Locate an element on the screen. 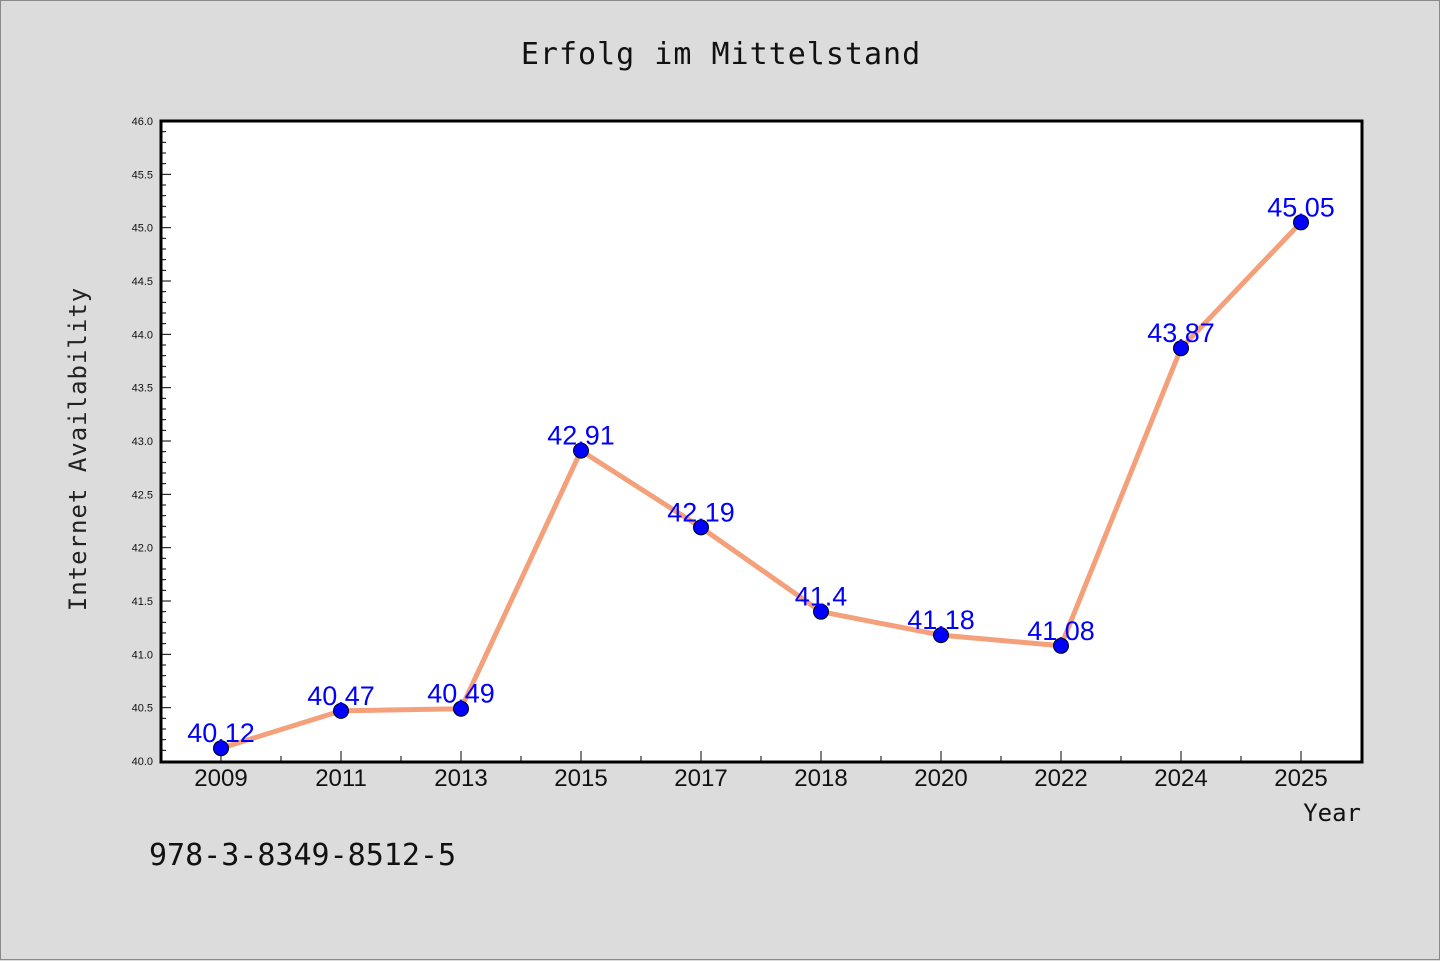 The width and height of the screenshot is (1440, 961). x-axis: 2009 2011 2013 2015 2017 2018 2020 2022 2024 2025 is located at coordinates (761, 771).